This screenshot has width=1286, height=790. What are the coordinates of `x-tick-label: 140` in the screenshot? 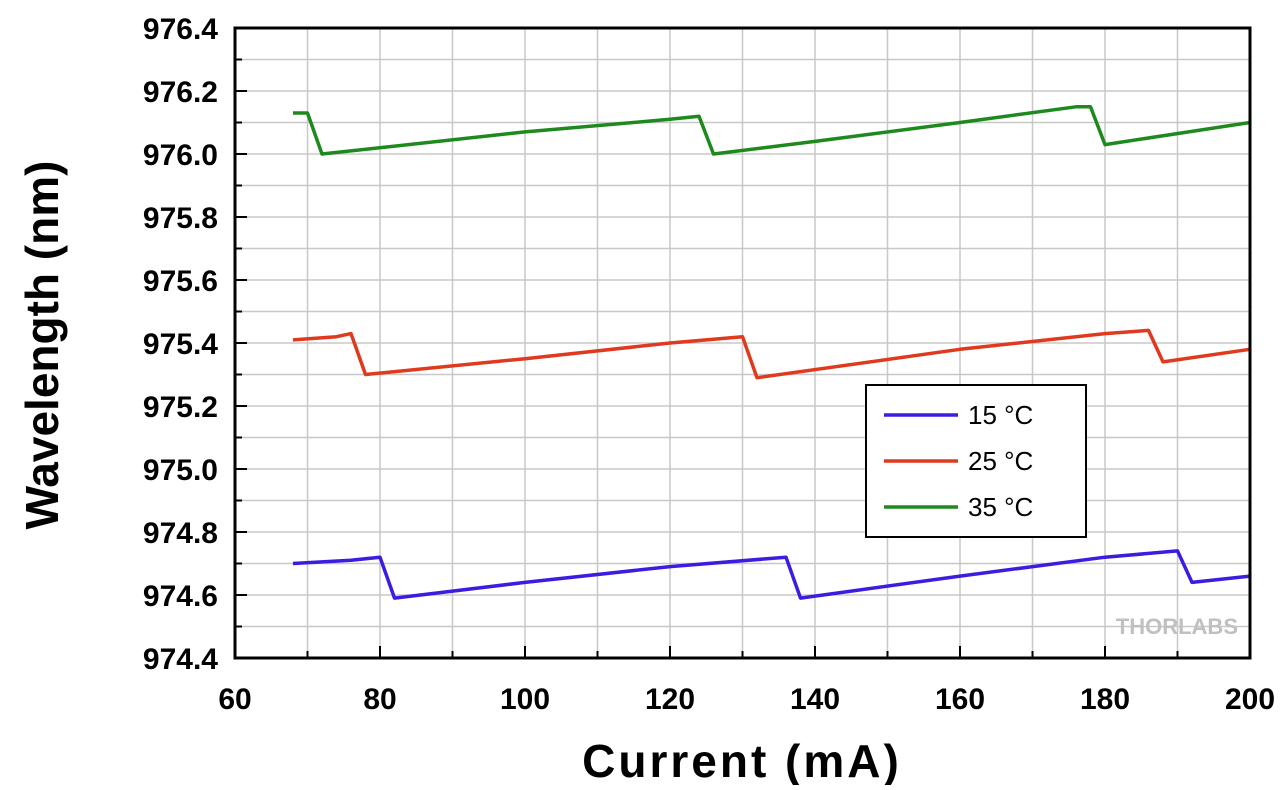 It's located at (815, 699).